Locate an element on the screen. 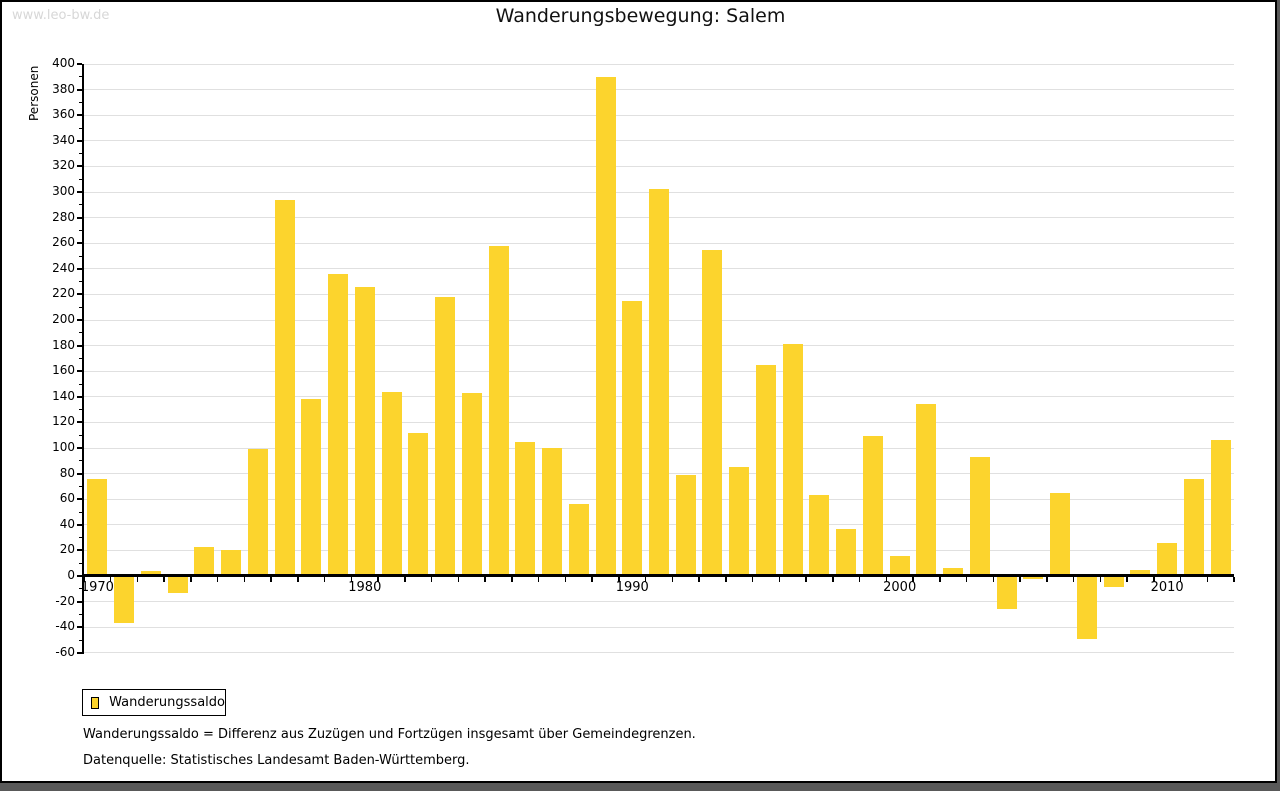  y-tick-label-280: 280 is located at coordinates (63, 216).